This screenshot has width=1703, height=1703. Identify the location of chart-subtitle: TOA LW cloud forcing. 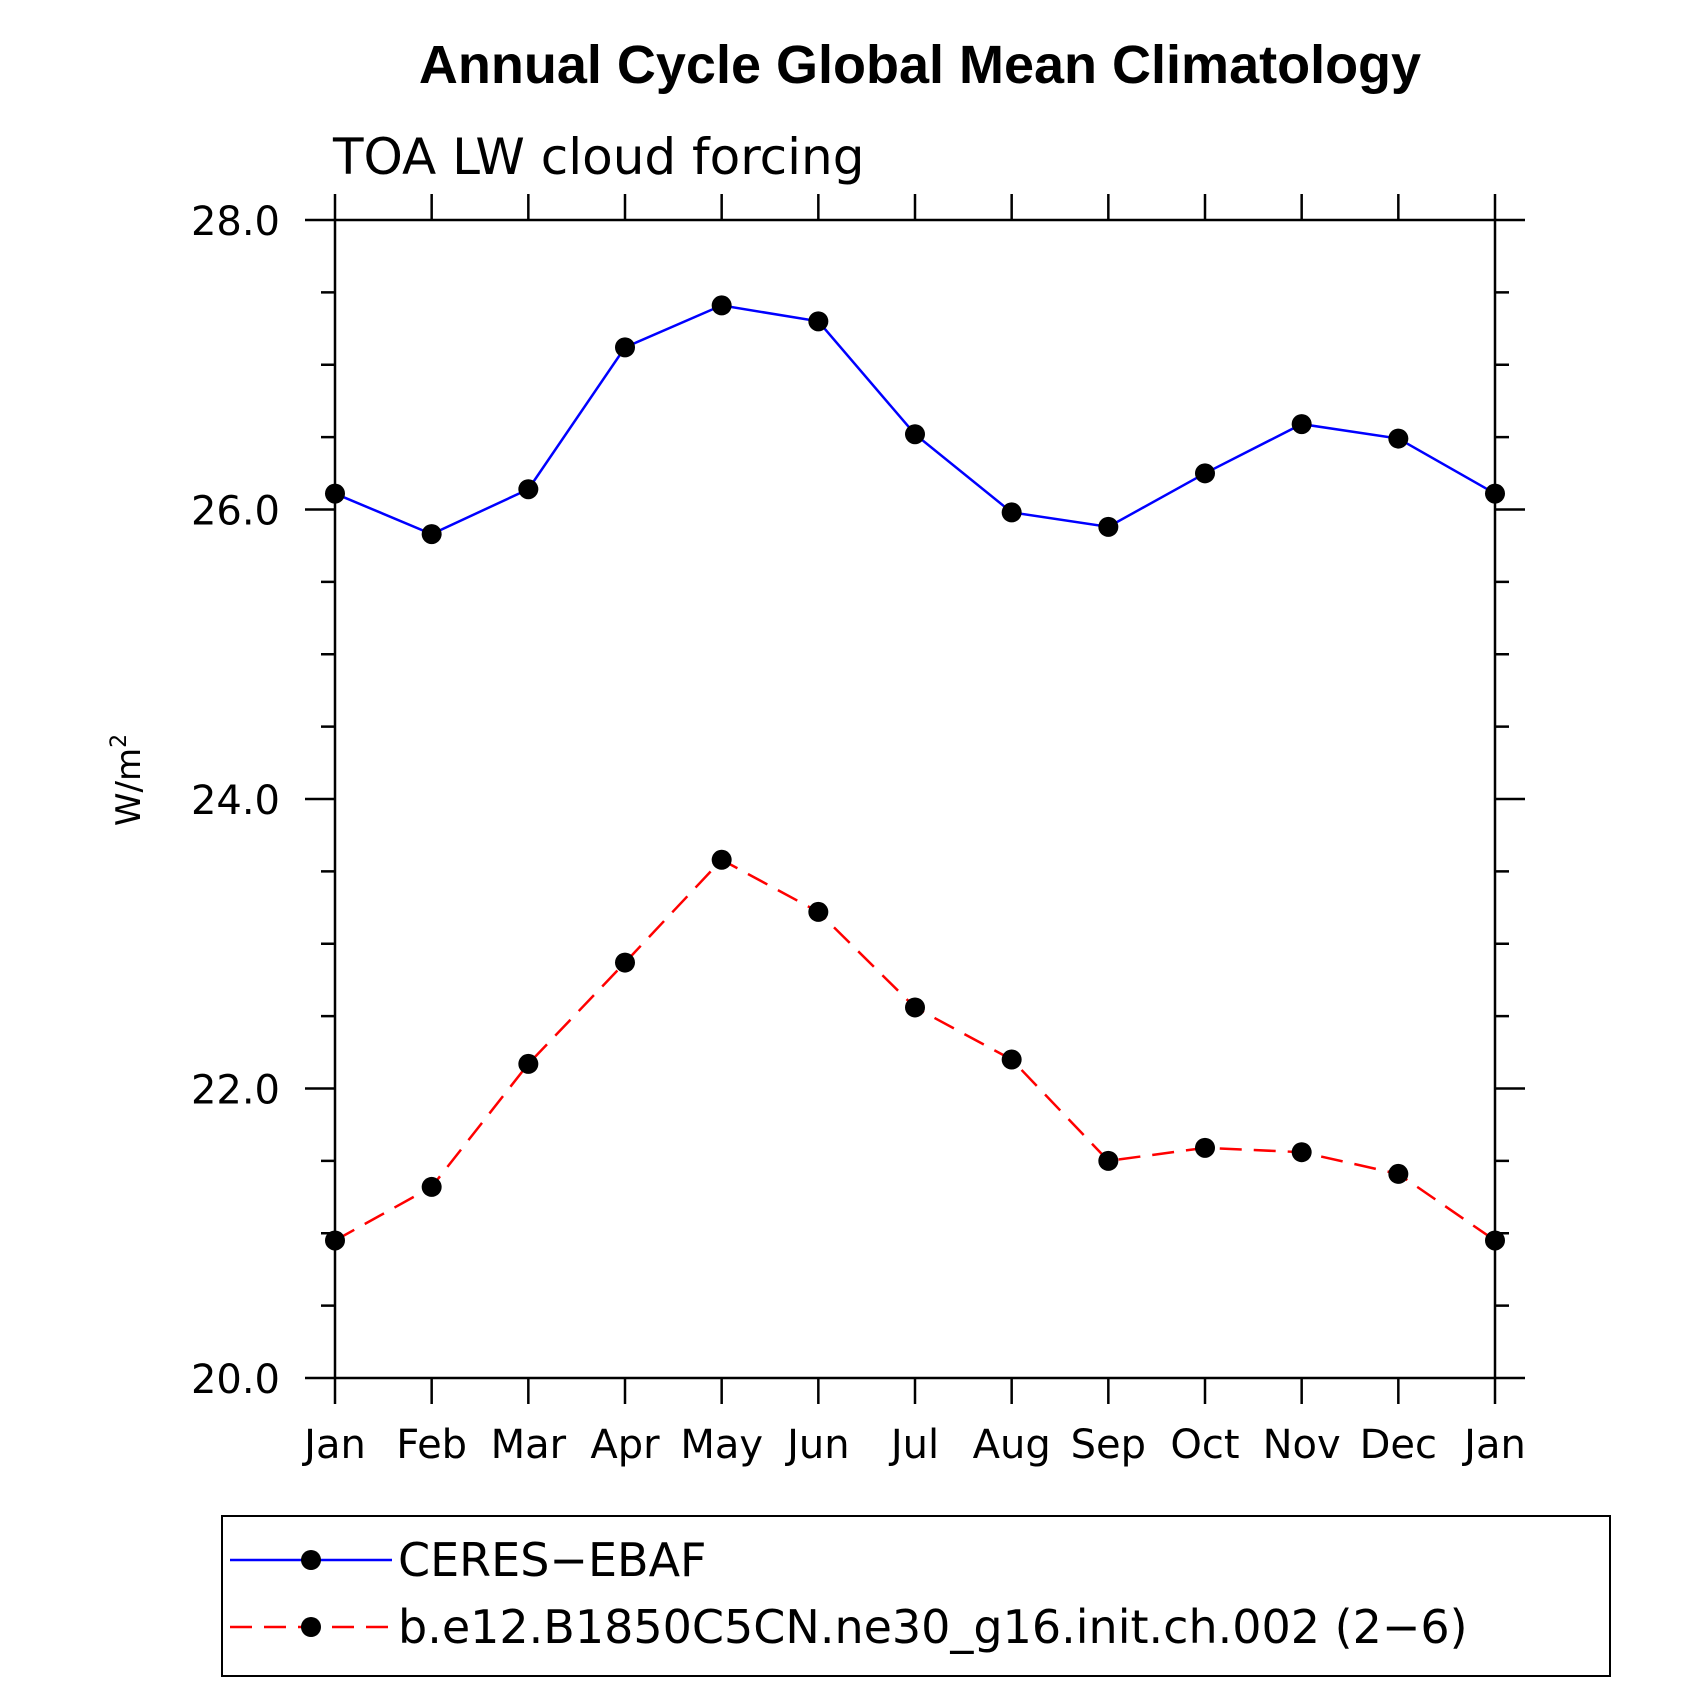
(598, 157).